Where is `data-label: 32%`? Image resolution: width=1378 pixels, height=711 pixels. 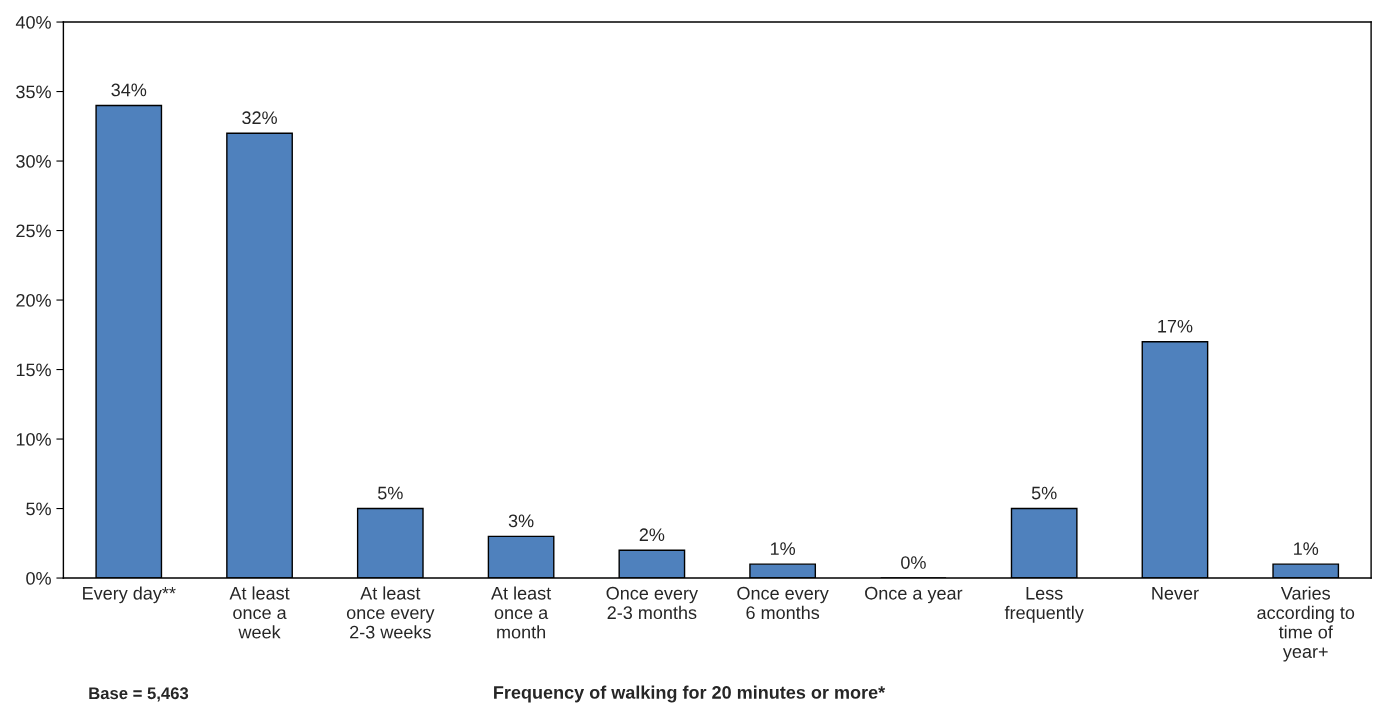 data-label: 32% is located at coordinates (259, 118).